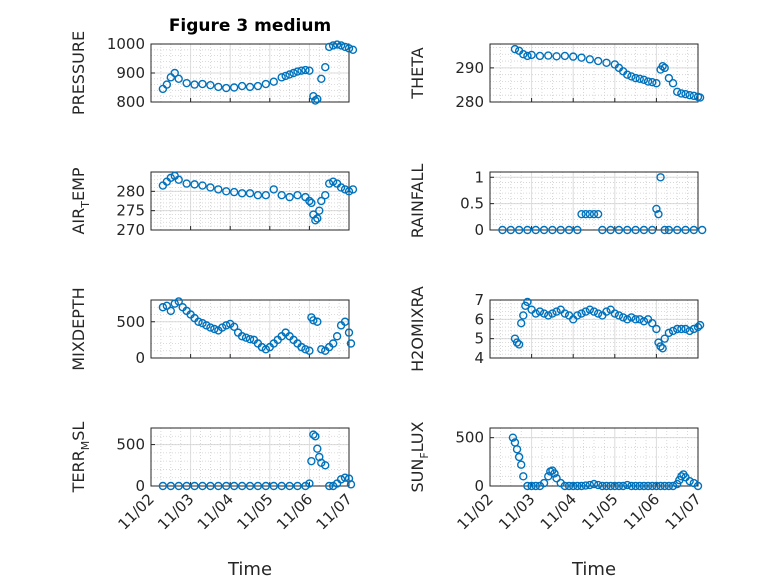  Describe the element at coordinates (641, 511) in the screenshot. I see `x-tick-label: 11/06` at that location.